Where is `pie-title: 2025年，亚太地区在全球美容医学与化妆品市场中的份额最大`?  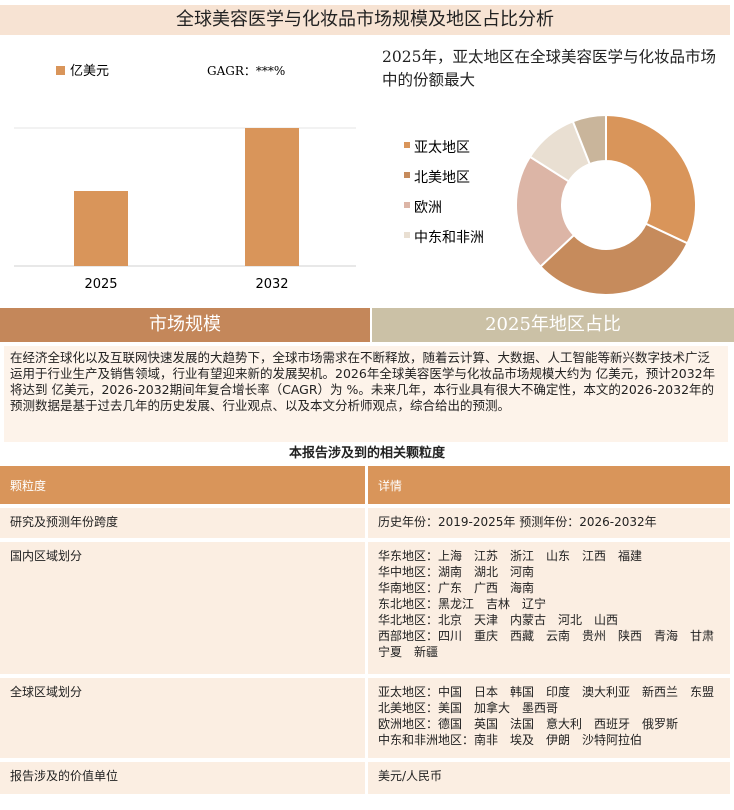
pie-title: 2025年，亚太地区在全球美容医学与化妆品市场中的份额最大 is located at coordinates (549, 68).